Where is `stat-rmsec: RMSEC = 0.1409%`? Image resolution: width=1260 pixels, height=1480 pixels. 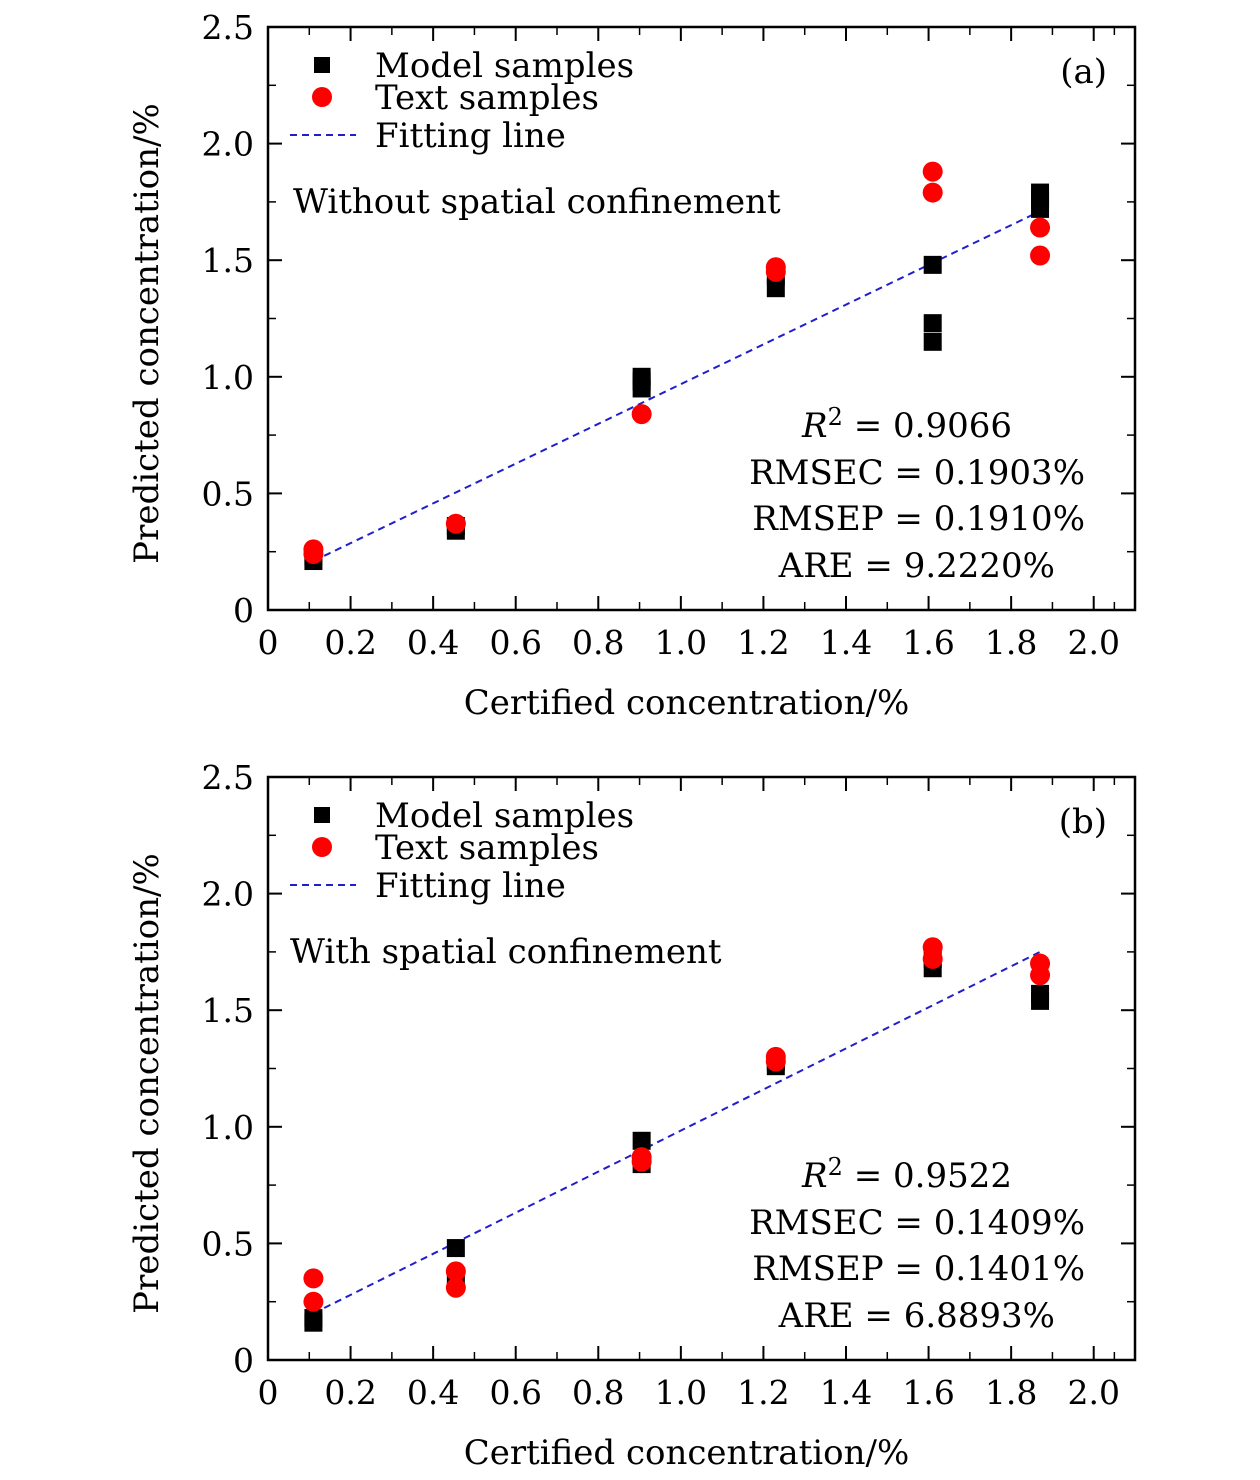
stat-rmsec: RMSEC = 0.1409% is located at coordinates (917, 1223).